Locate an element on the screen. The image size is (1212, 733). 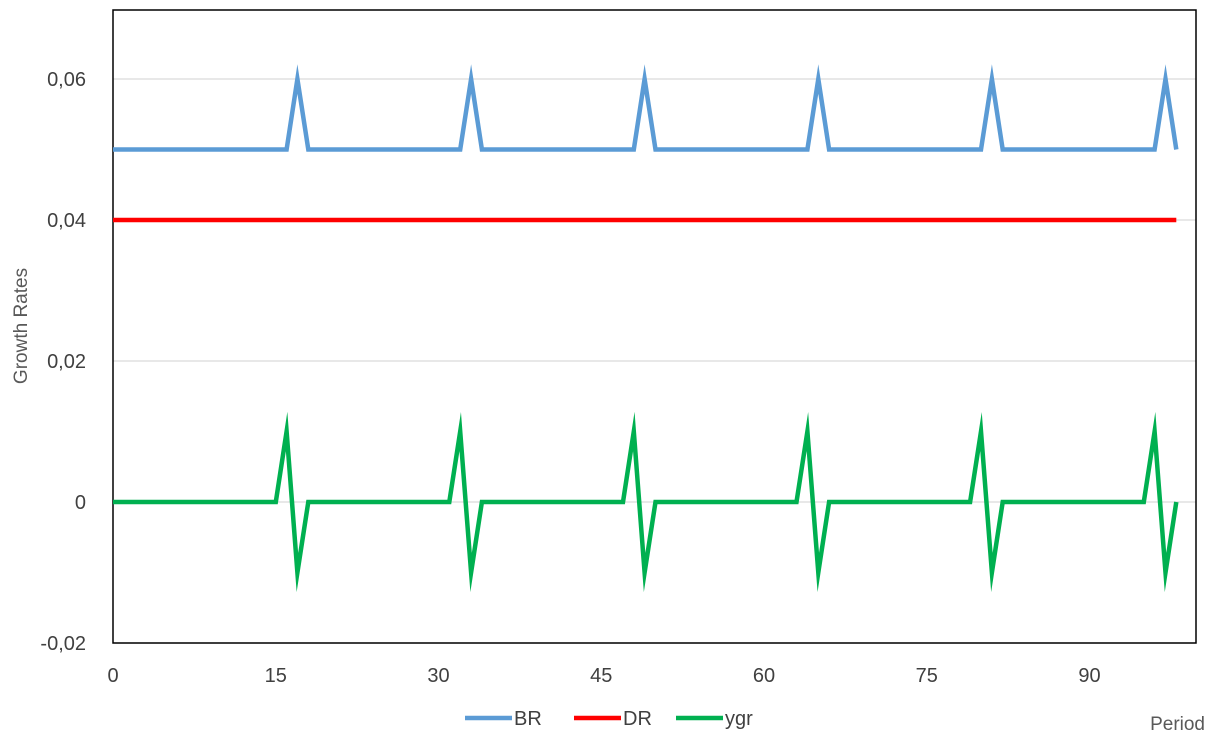
legend: BR DR ygr is located at coordinates (609, 719).